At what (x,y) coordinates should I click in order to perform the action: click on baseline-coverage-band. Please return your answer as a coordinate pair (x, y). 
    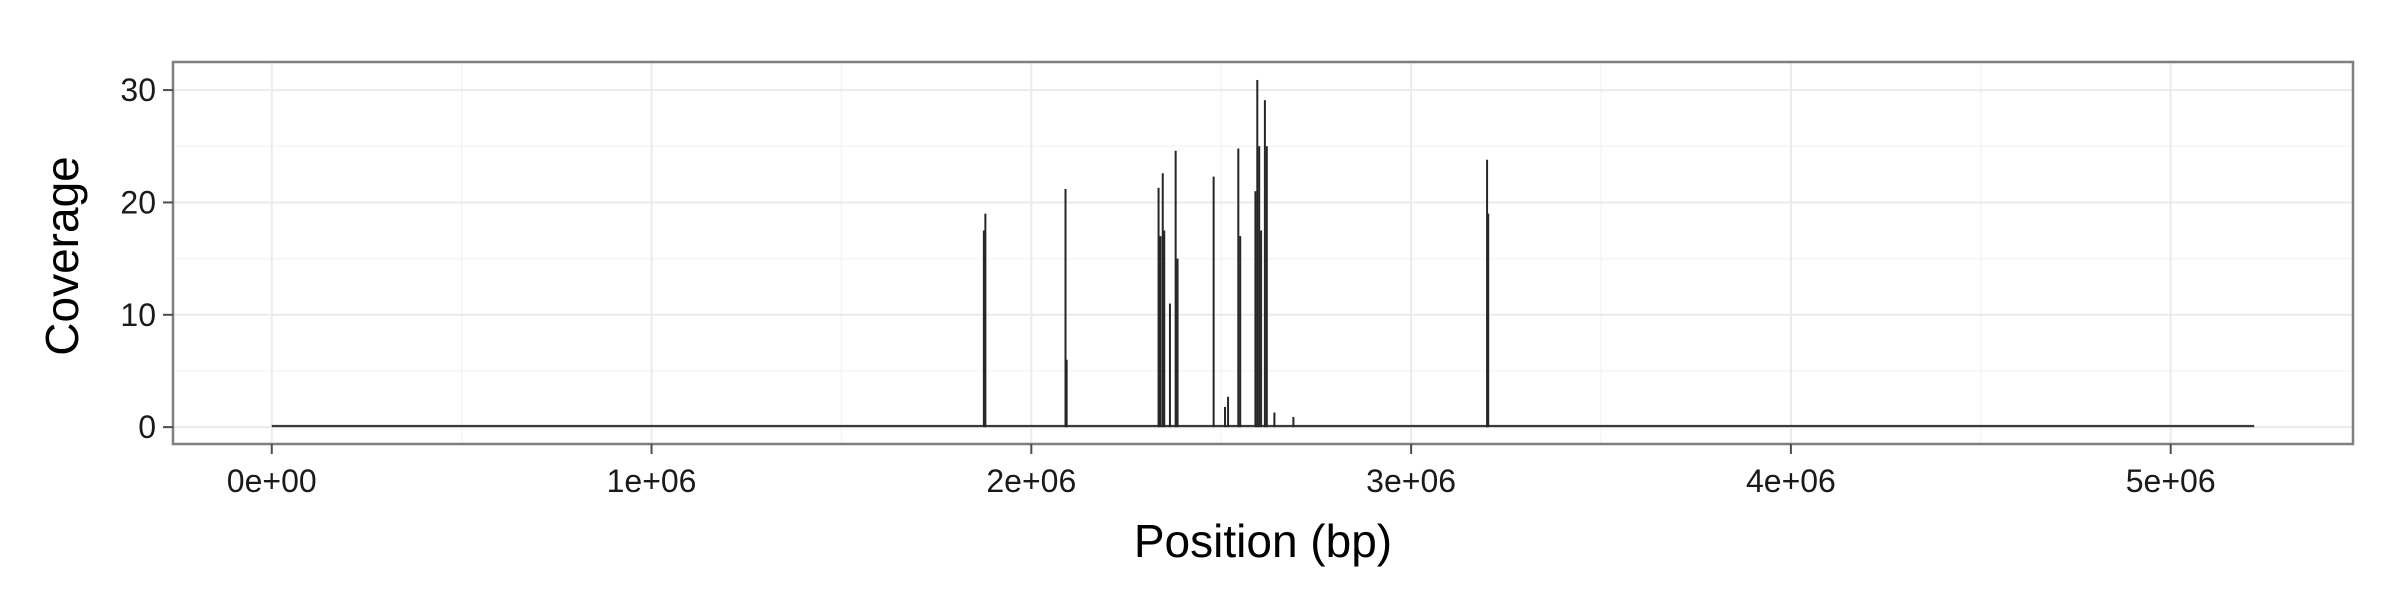
    Looking at the image, I should click on (1263, 426).